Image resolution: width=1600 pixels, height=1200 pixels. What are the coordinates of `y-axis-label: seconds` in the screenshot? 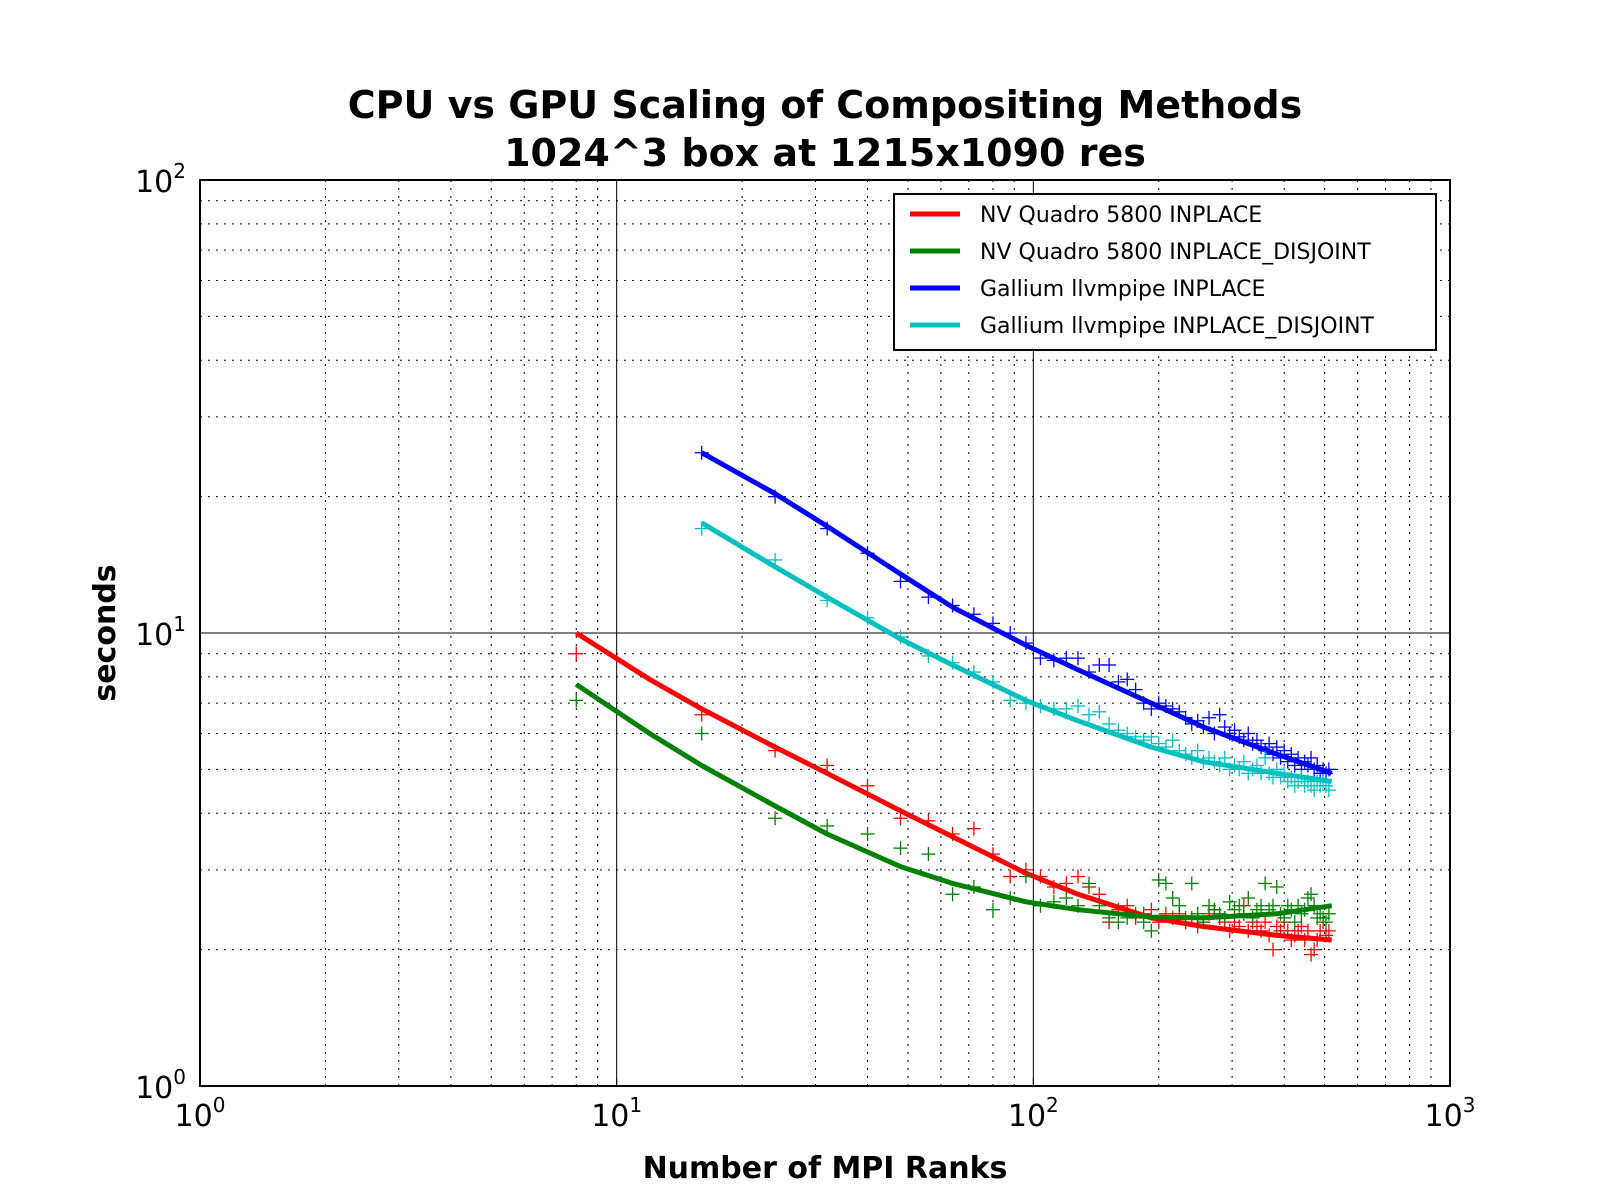 It's located at (105, 632).